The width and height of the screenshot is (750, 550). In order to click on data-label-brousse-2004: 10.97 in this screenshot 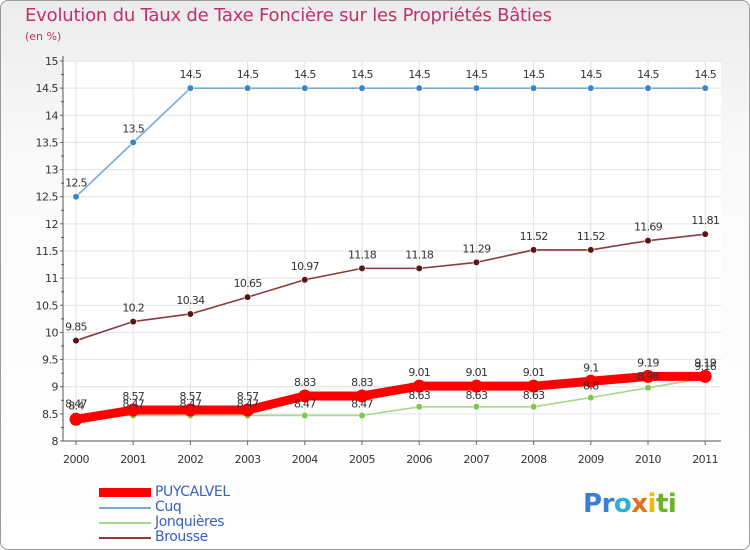, I will do `click(305, 266)`.